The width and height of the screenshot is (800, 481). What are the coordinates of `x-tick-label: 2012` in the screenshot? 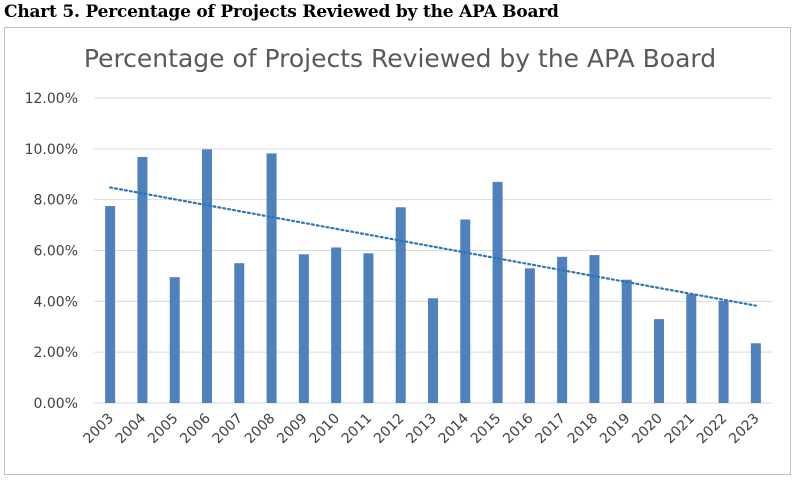 It's located at (389, 429).